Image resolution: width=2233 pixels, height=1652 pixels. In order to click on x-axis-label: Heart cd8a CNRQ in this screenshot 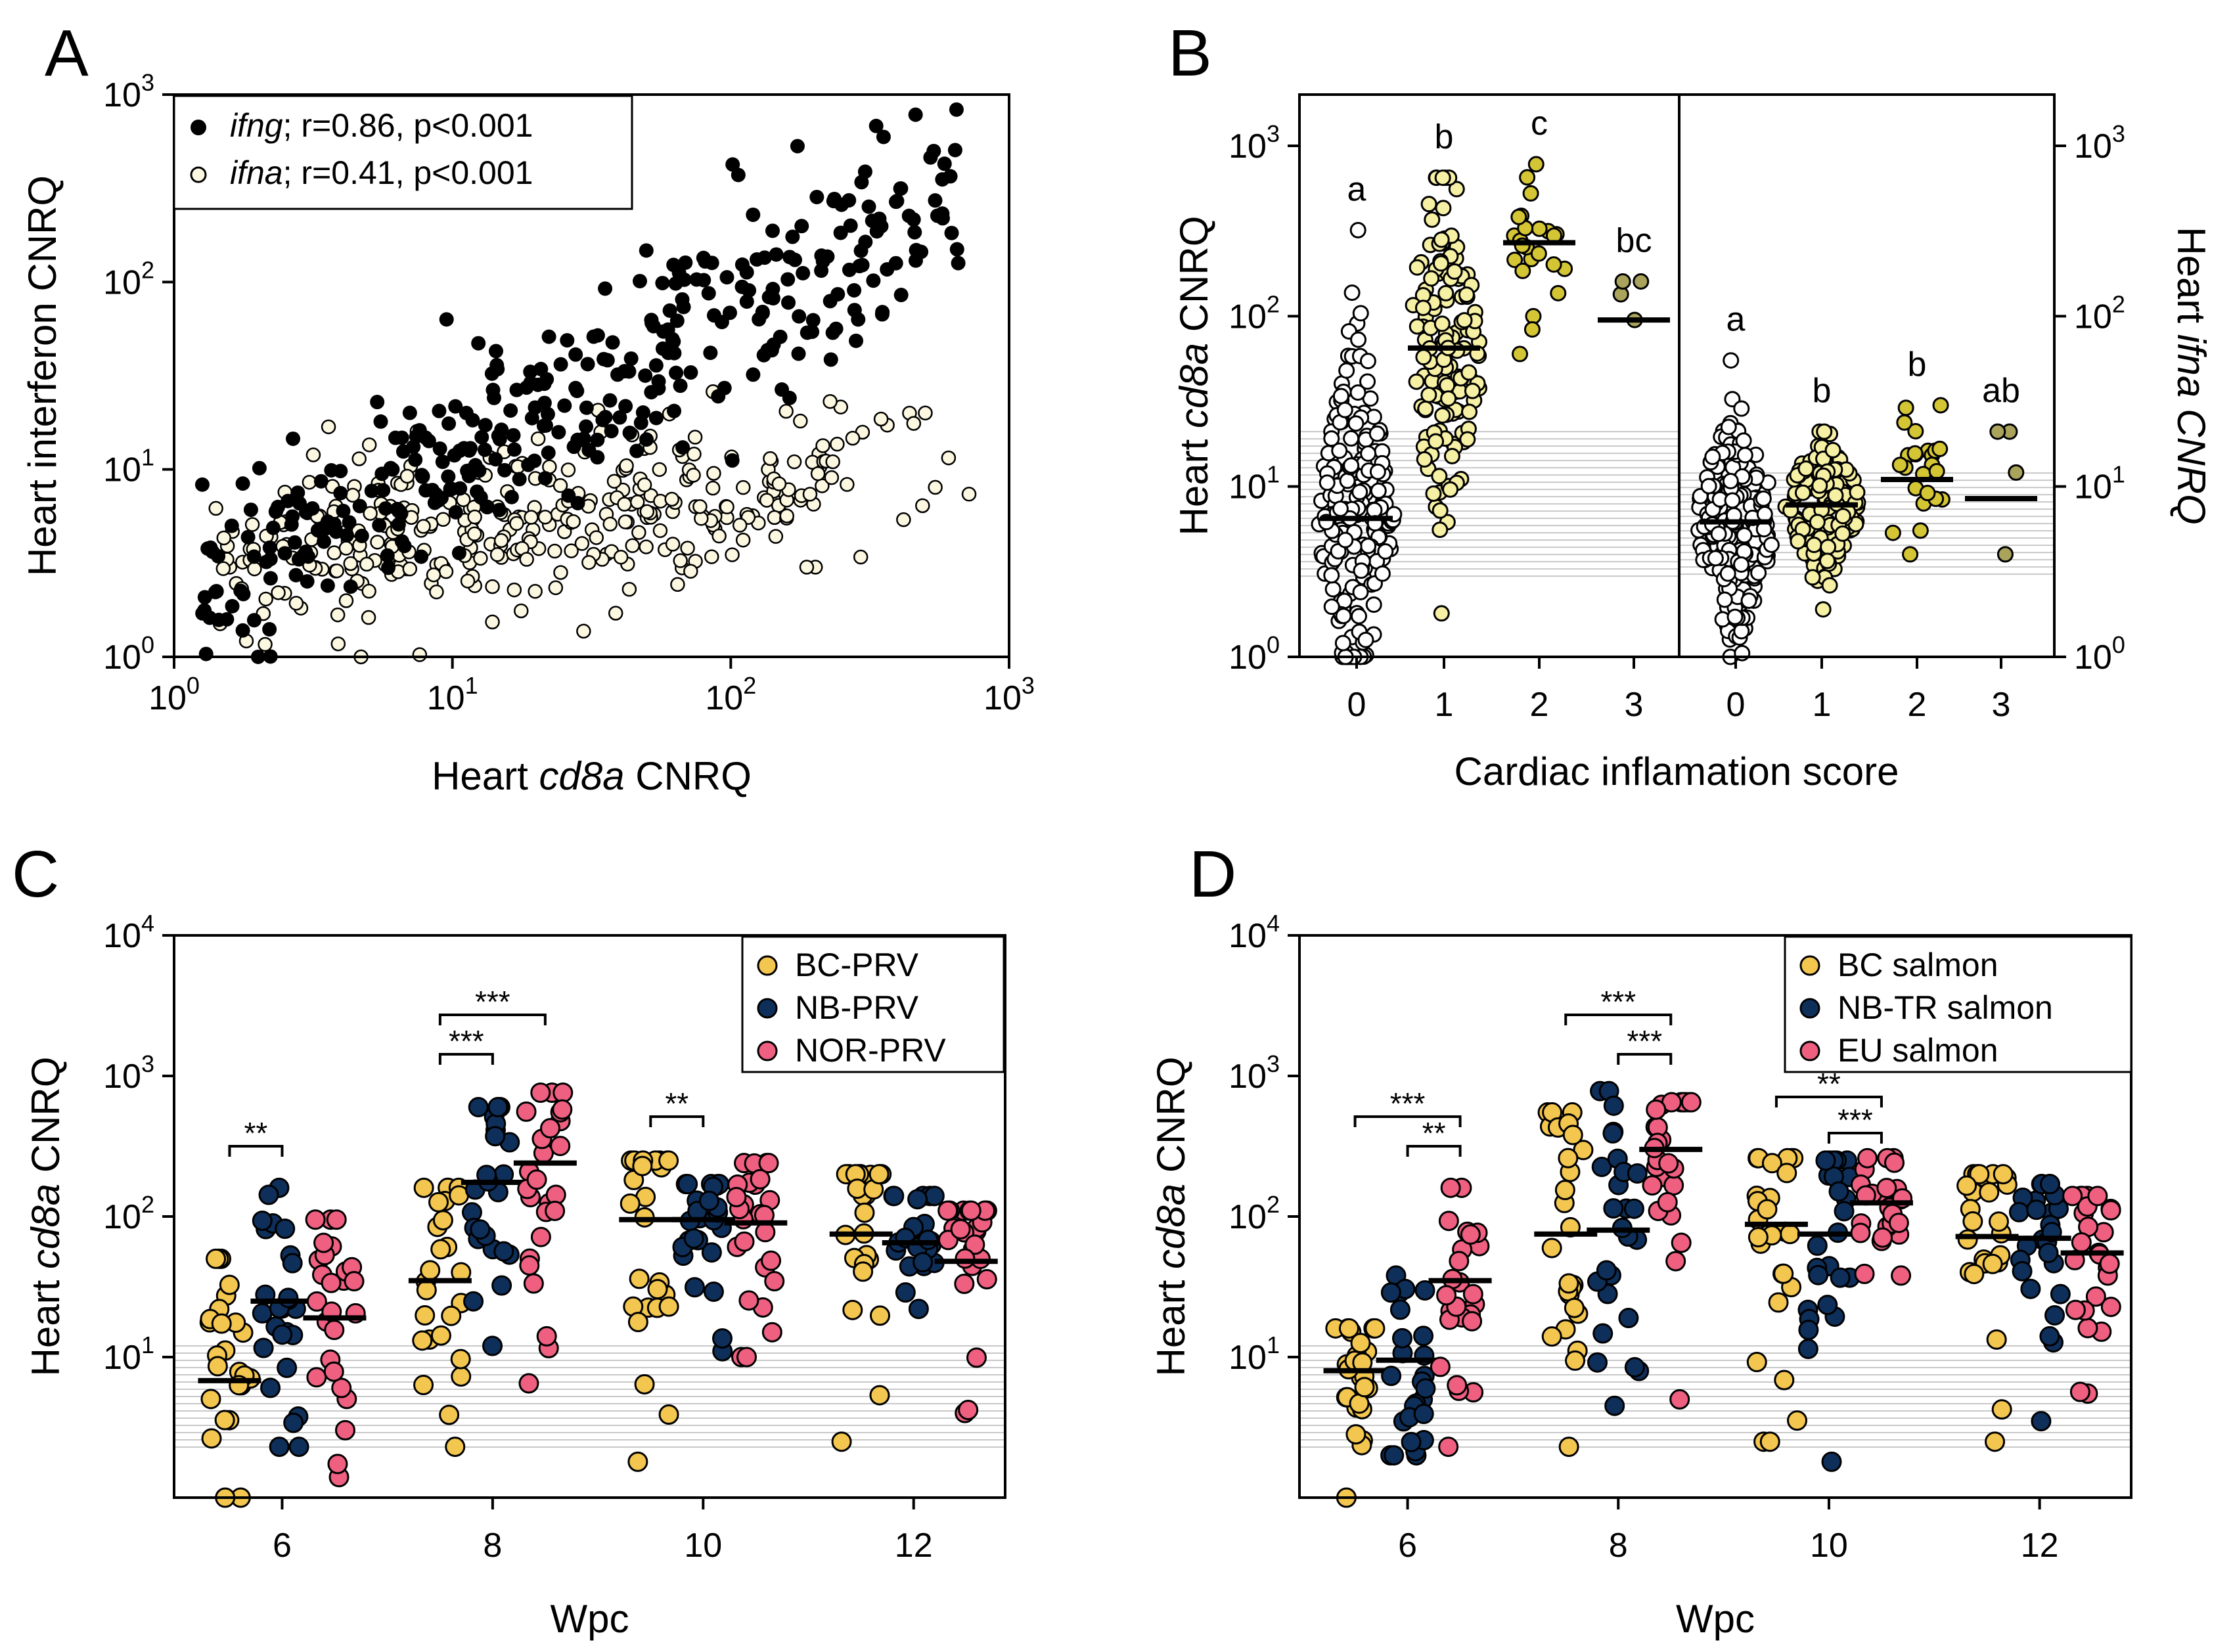, I will do `click(592, 776)`.